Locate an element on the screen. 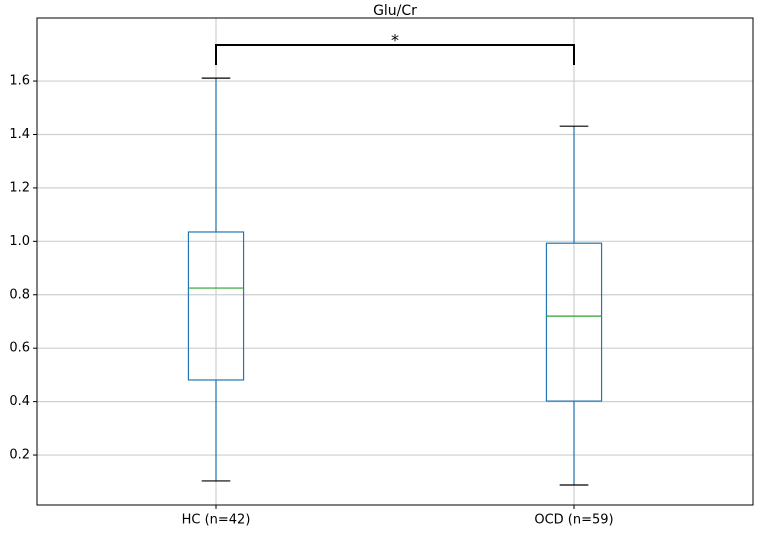 The width and height of the screenshot is (766, 534). y-tick-label: 1.4 is located at coordinates (19, 134).